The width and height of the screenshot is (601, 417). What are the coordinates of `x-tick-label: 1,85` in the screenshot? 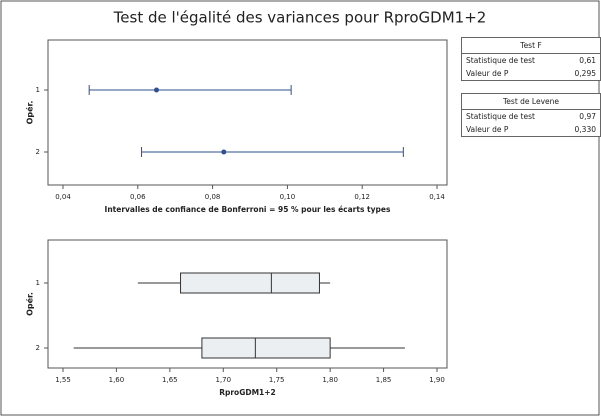 It's located at (384, 380).